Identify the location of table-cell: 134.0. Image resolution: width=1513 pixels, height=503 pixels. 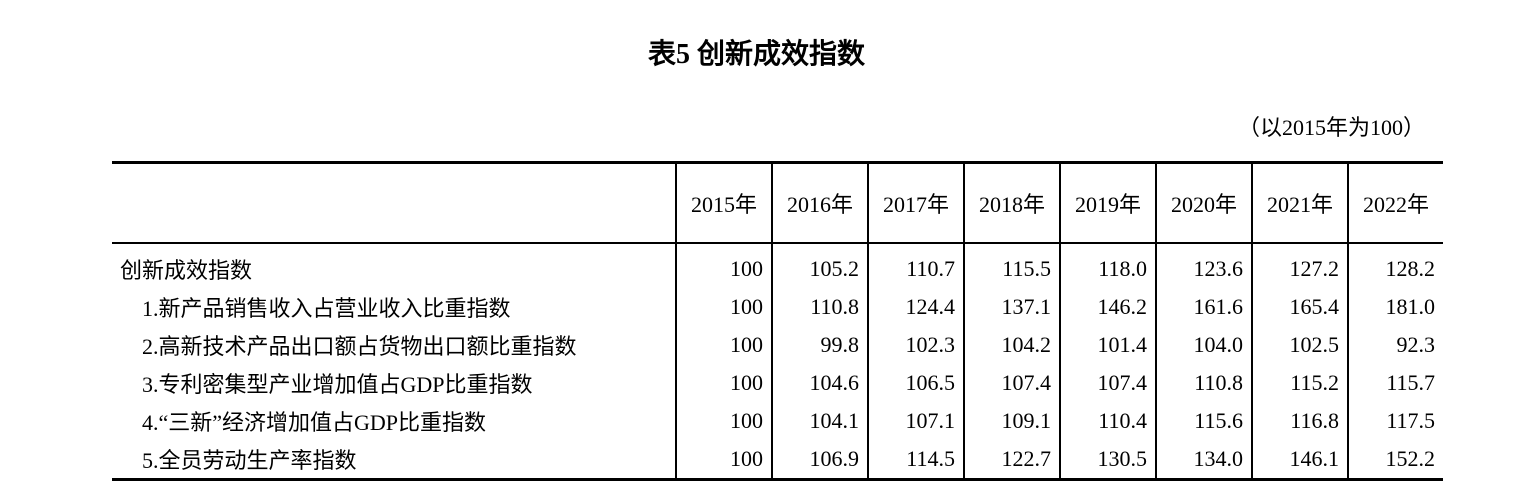
(1203, 460).